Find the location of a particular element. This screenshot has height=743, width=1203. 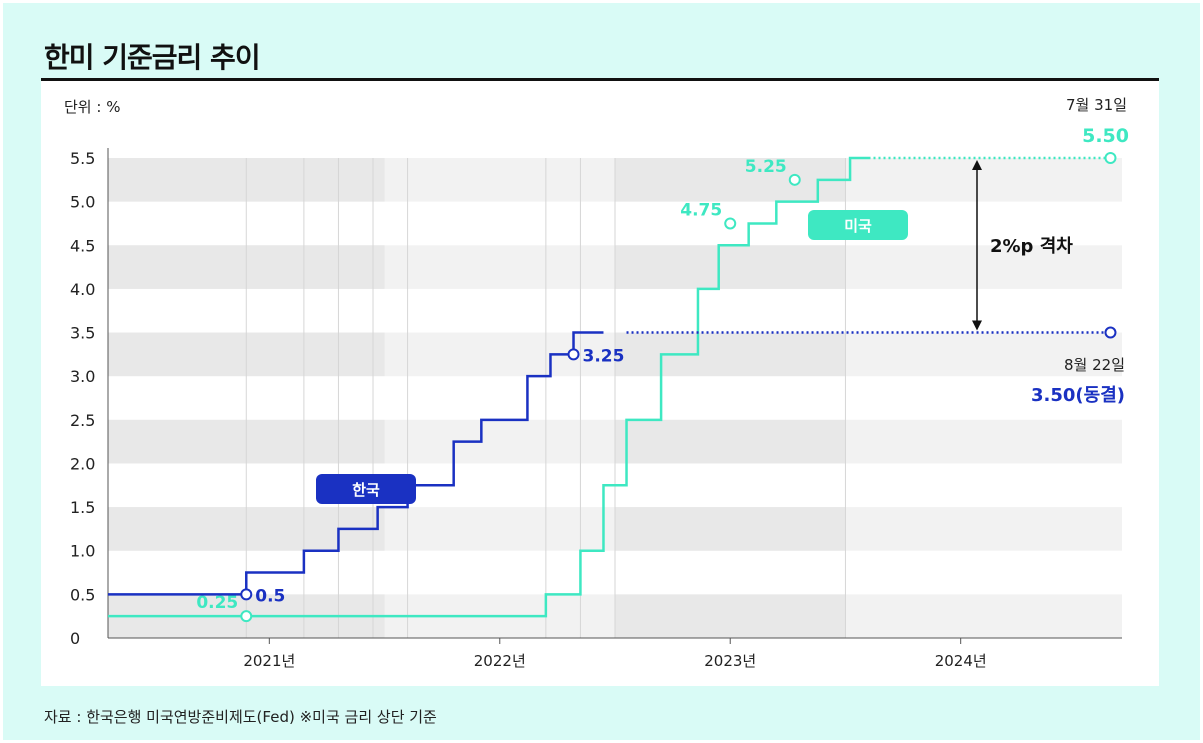

tag-us is located at coordinates (858, 225).